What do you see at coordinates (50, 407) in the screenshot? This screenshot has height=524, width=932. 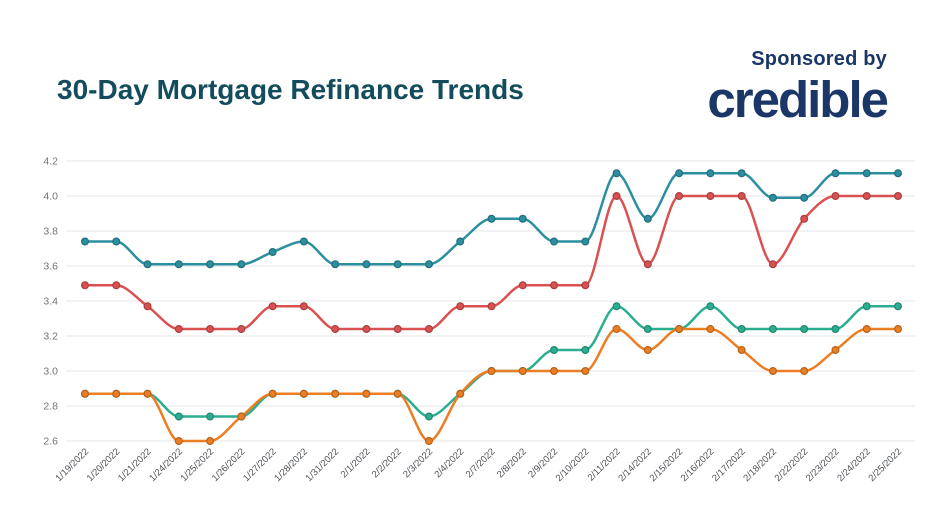 I see `y-tick-label: 2.8` at bounding box center [50, 407].